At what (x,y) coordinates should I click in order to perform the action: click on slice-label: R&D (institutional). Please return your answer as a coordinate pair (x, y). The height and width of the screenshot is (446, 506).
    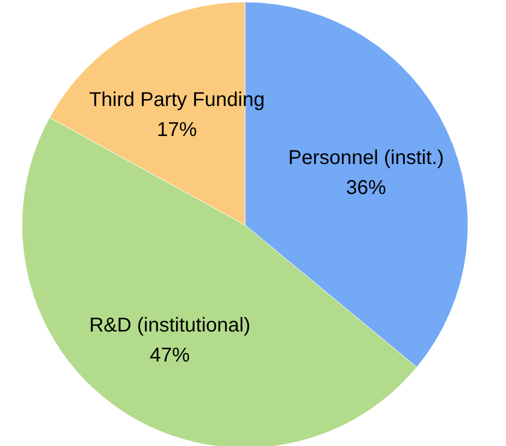
    Looking at the image, I should click on (169, 325).